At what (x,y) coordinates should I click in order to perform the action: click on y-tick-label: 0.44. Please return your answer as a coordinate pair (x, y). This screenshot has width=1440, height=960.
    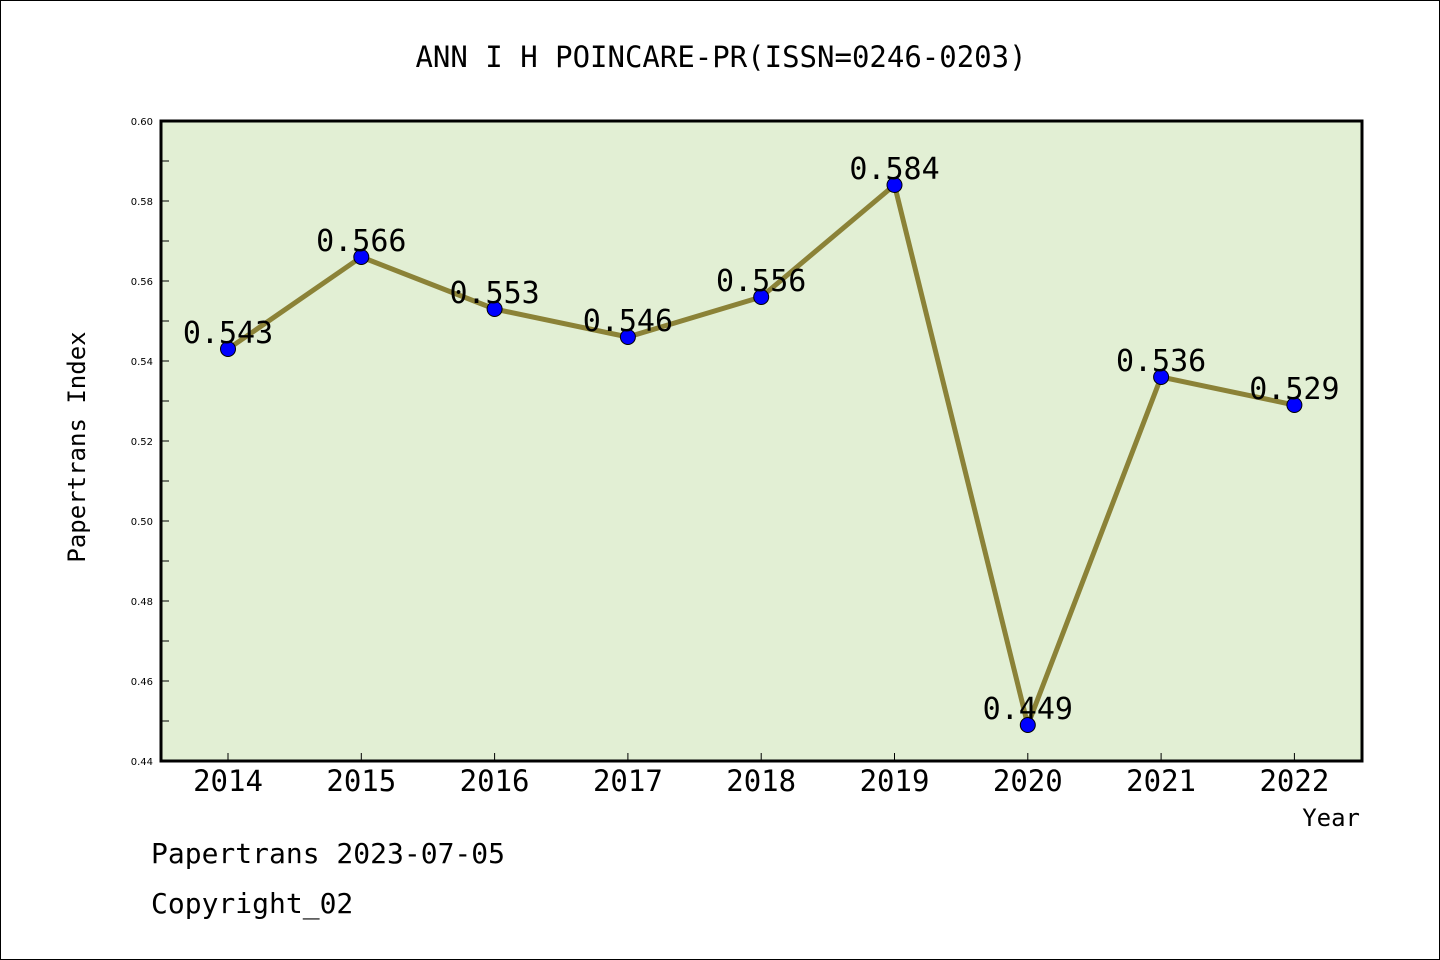
    Looking at the image, I should click on (142, 762).